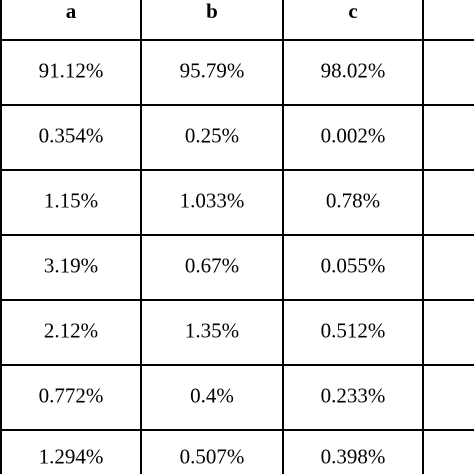 The image size is (474, 474). I want to click on table-cell: 0.002%, so click(353, 135).